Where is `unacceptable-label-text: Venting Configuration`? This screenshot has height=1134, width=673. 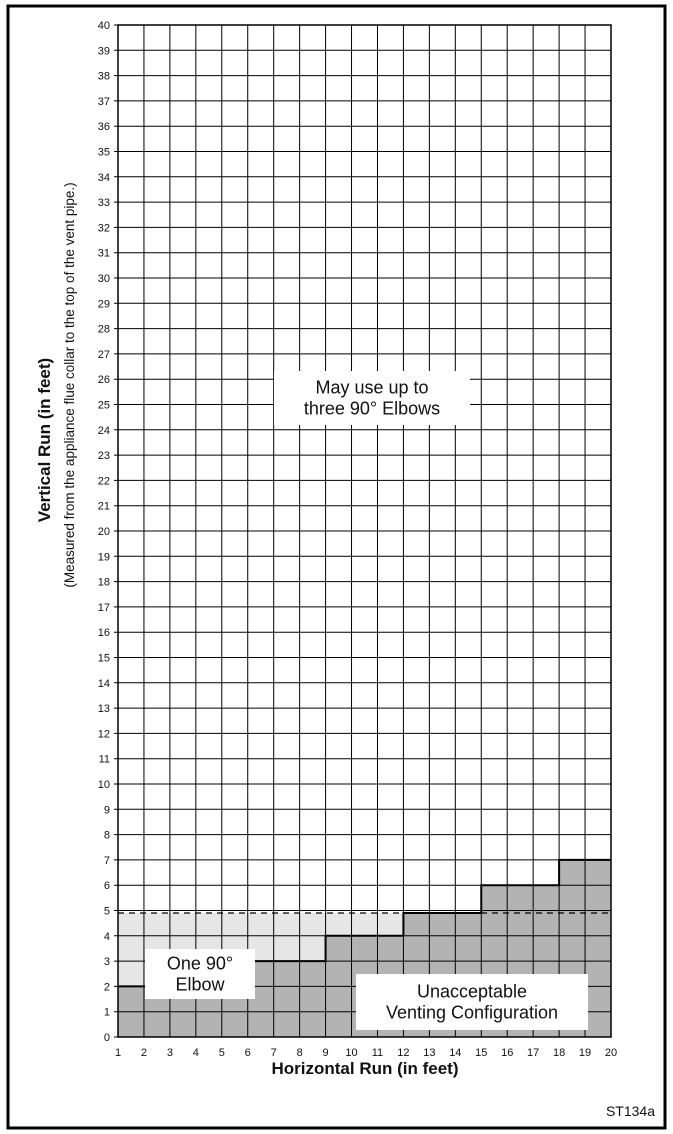
unacceptable-label-text: Venting Configuration is located at coordinates (472, 1013).